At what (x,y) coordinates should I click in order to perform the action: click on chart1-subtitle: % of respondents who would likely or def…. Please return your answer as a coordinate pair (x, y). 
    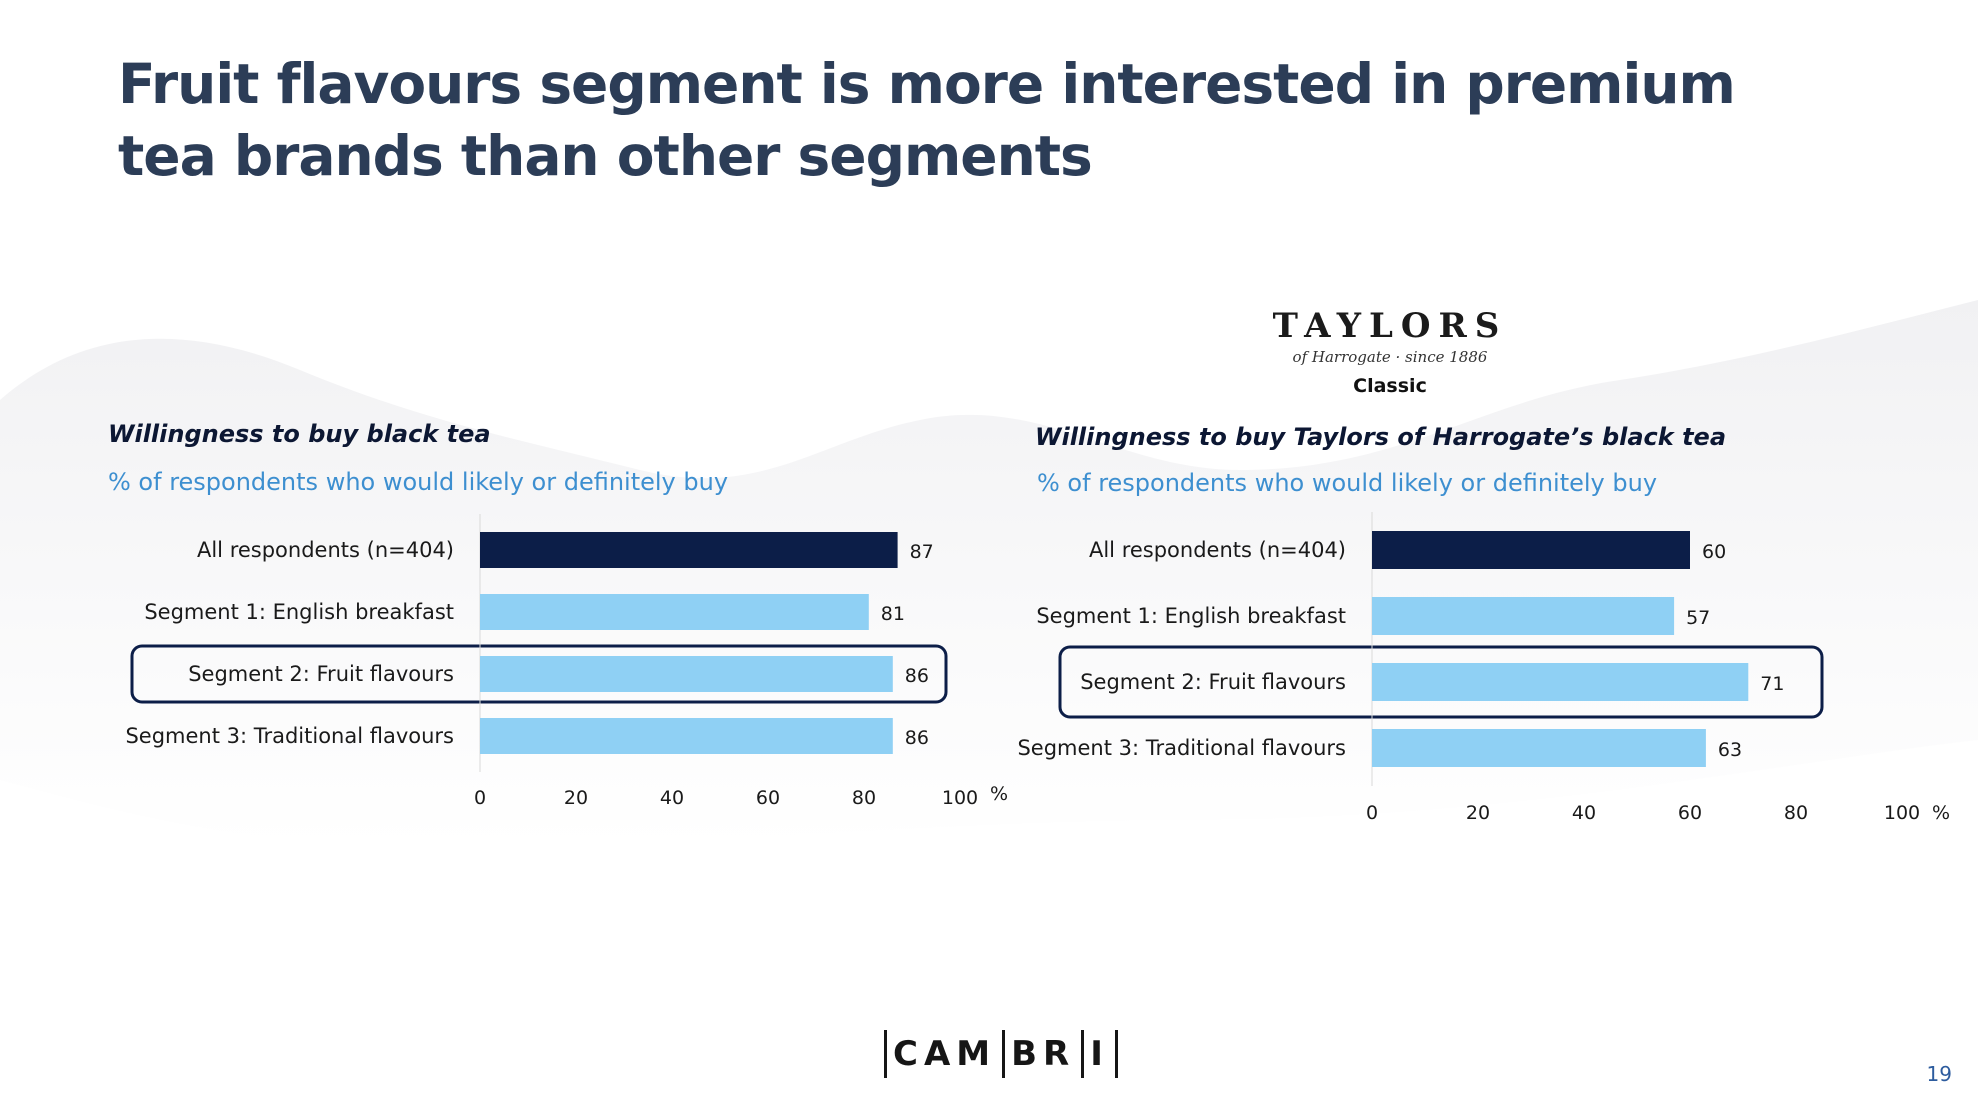
    Looking at the image, I should click on (418, 482).